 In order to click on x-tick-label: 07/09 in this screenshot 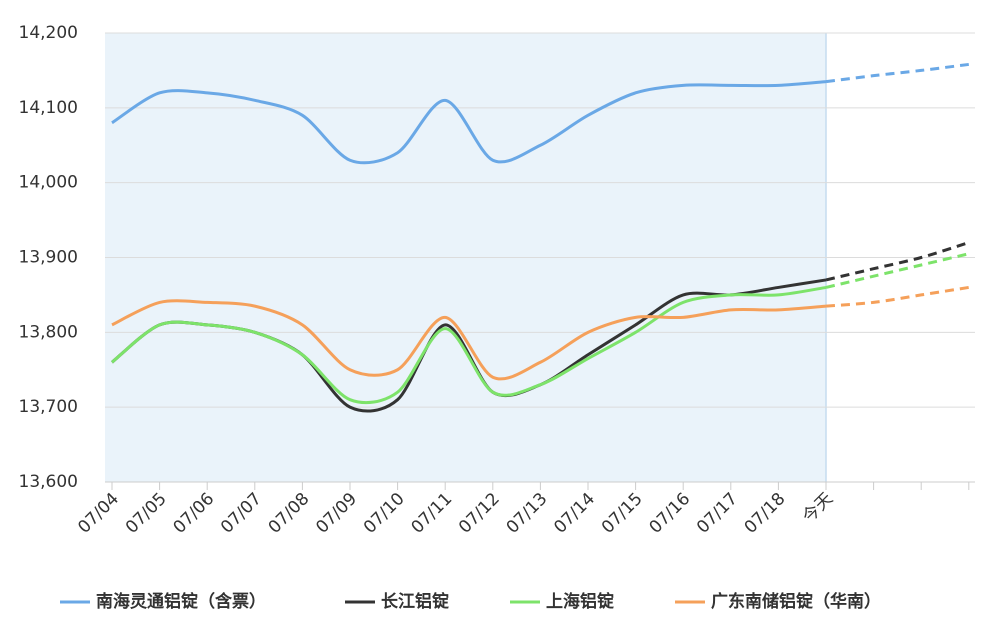, I will do `click(336, 513)`.